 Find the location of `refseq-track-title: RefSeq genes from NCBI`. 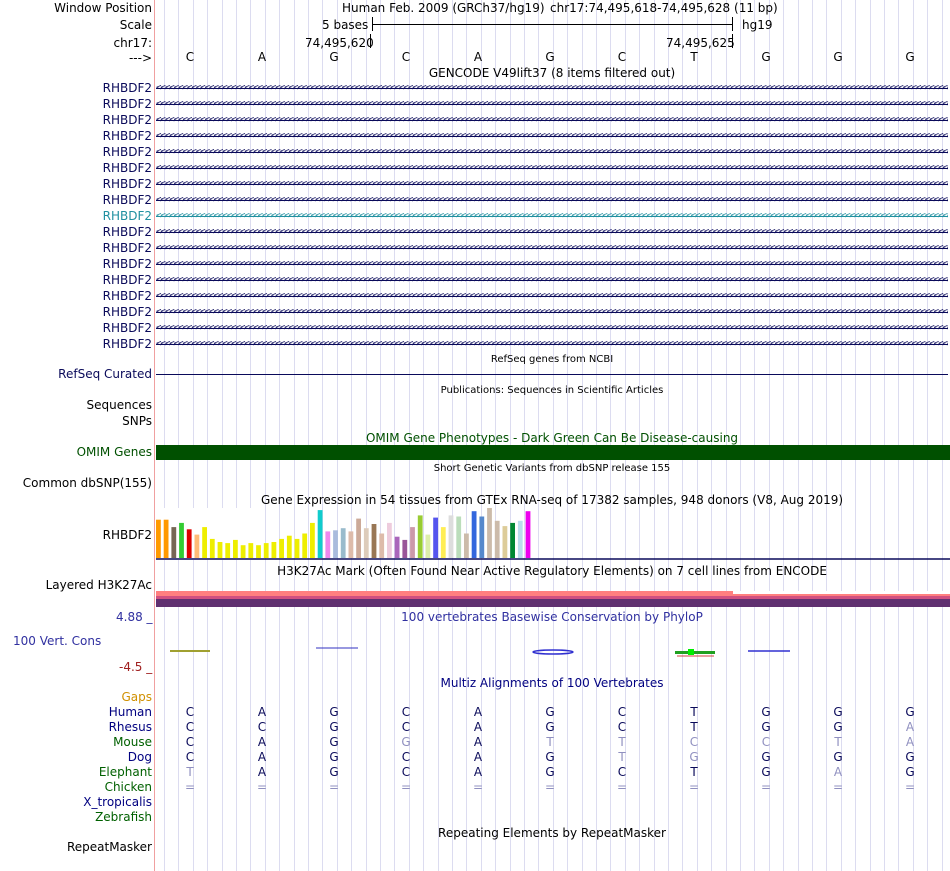

refseq-track-title: RefSeq genes from NCBI is located at coordinates (552, 359).